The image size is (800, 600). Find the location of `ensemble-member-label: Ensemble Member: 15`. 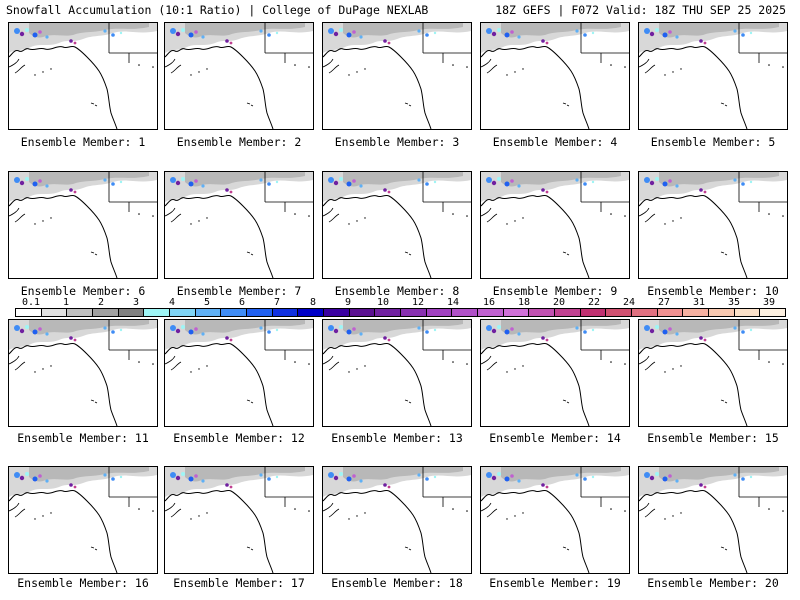

ensemble-member-label: Ensemble Member: 15 is located at coordinates (713, 438).